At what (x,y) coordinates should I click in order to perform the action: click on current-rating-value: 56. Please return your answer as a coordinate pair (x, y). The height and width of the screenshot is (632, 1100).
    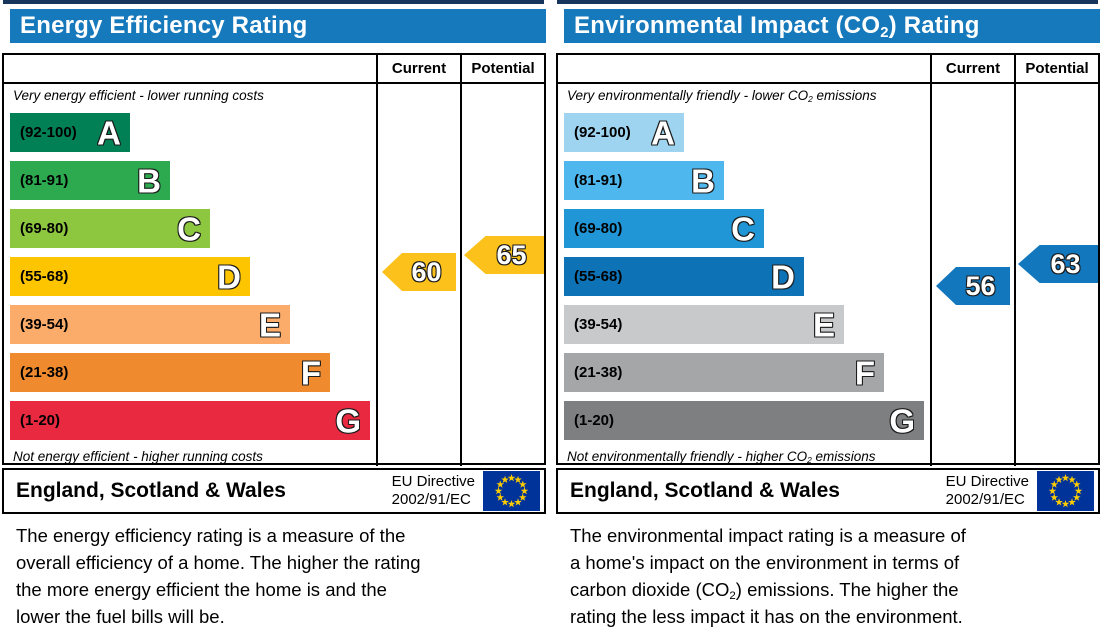
    Looking at the image, I should click on (980, 285).